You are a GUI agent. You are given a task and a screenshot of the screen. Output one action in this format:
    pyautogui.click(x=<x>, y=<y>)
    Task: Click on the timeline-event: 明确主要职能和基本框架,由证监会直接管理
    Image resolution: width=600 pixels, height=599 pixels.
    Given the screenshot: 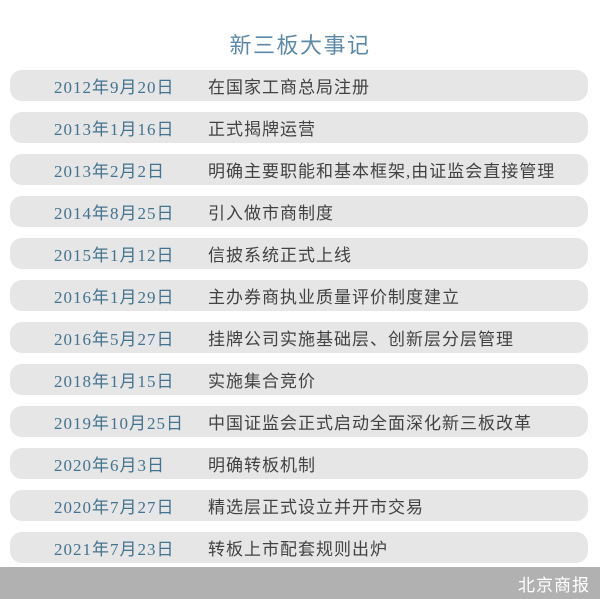 What is the action you would take?
    pyautogui.click(x=382, y=171)
    